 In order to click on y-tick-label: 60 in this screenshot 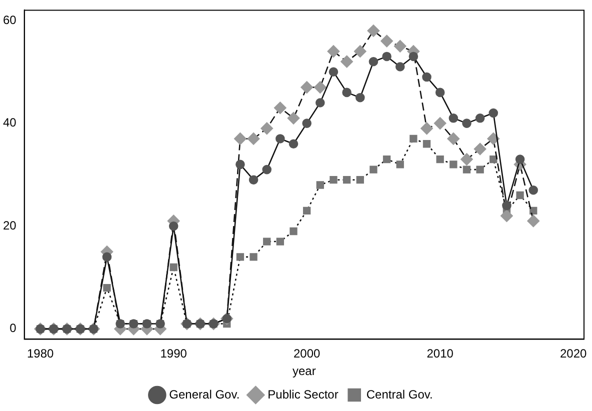, I will do `click(9, 19)`.